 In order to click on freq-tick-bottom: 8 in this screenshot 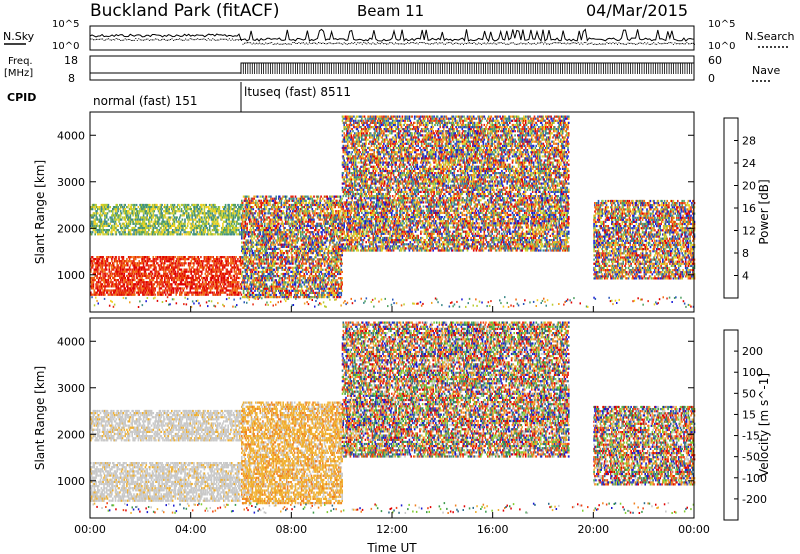, I will do `click(71, 78)`.